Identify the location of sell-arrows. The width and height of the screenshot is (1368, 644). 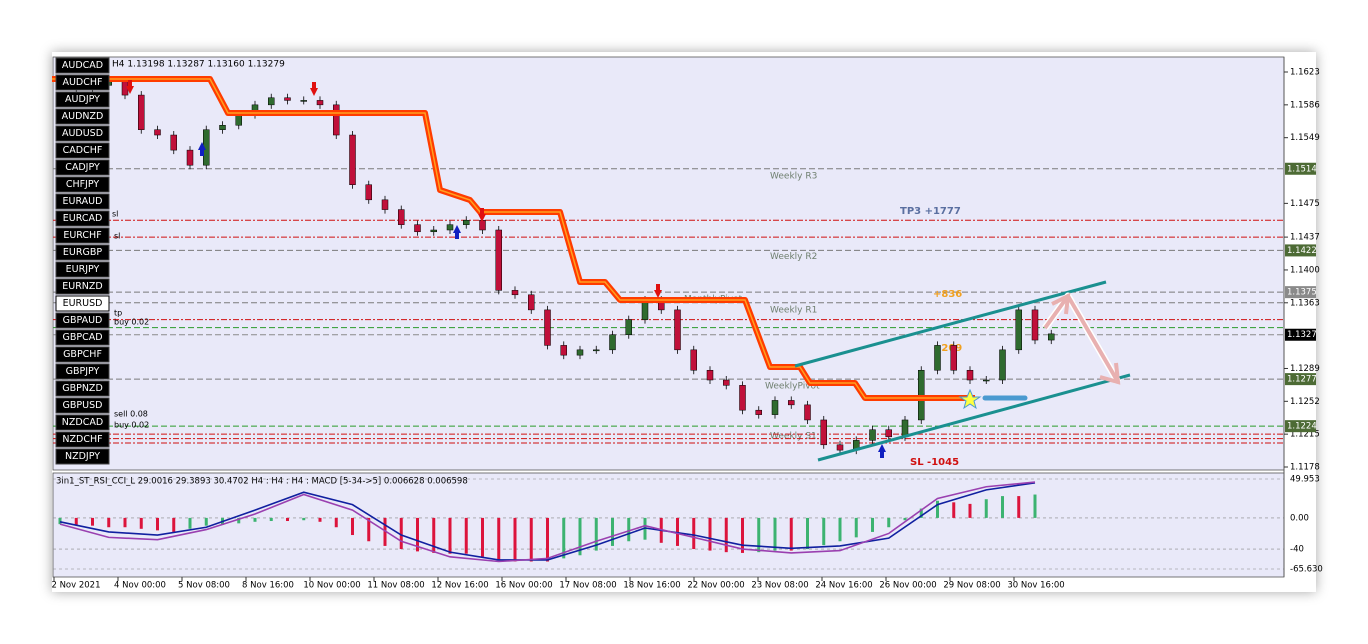
(394, 189).